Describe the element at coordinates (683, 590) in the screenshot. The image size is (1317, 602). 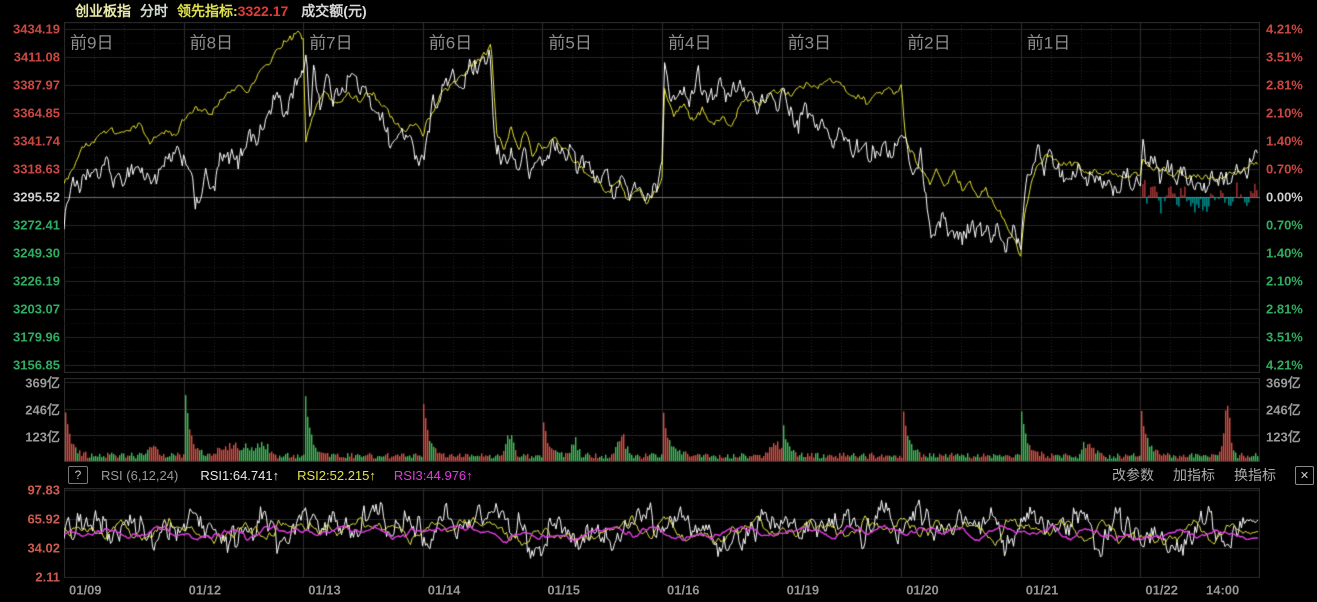
I see `time-axis-label: 01/16` at that location.